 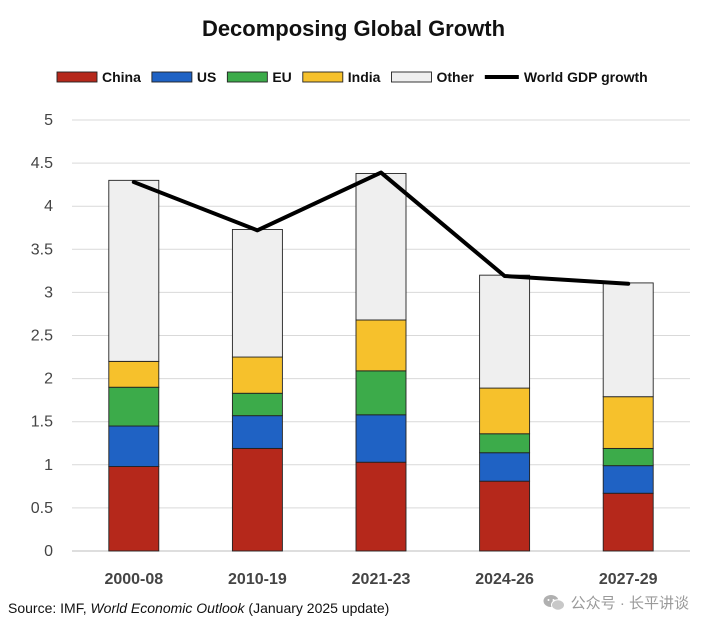 I want to click on y-tick-label: 0.5, so click(x=42, y=508).